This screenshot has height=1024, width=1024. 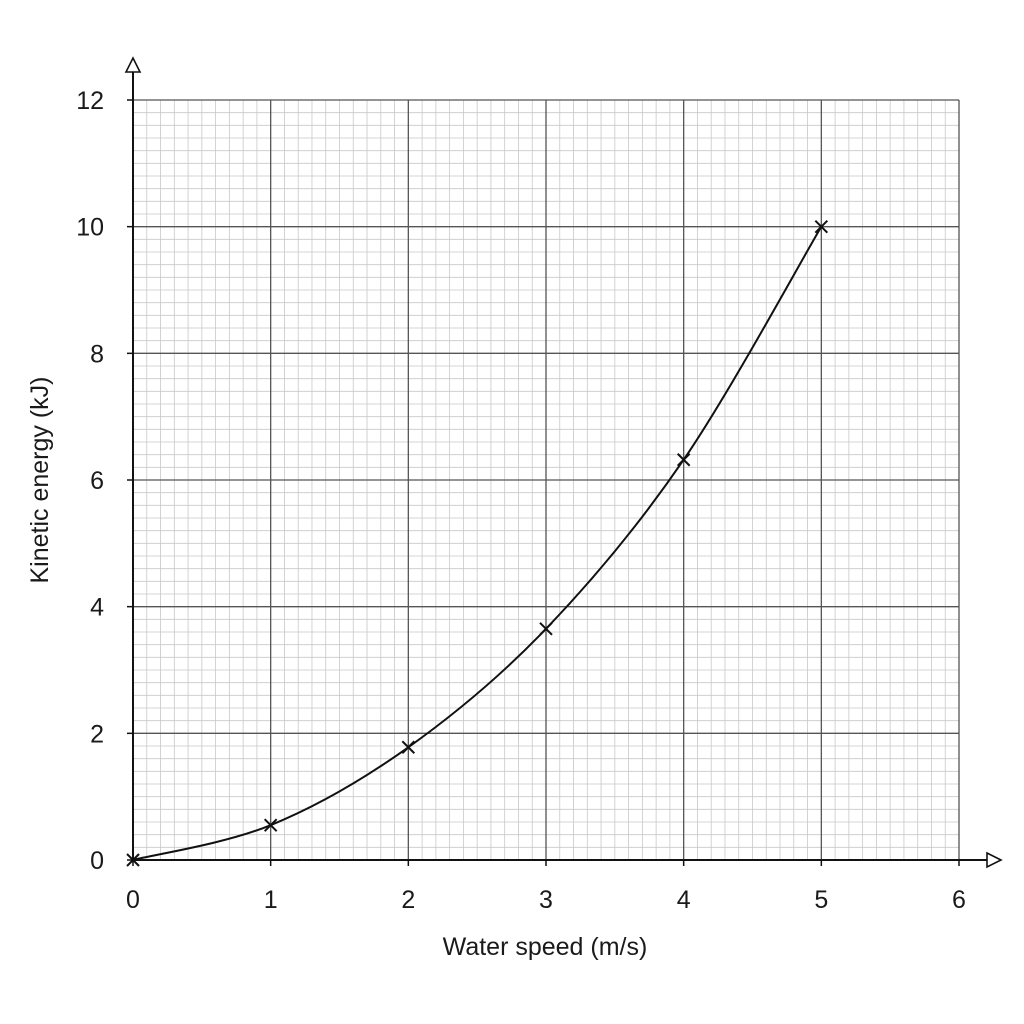 I want to click on y-axis-arrowhead, so click(x=133, y=64).